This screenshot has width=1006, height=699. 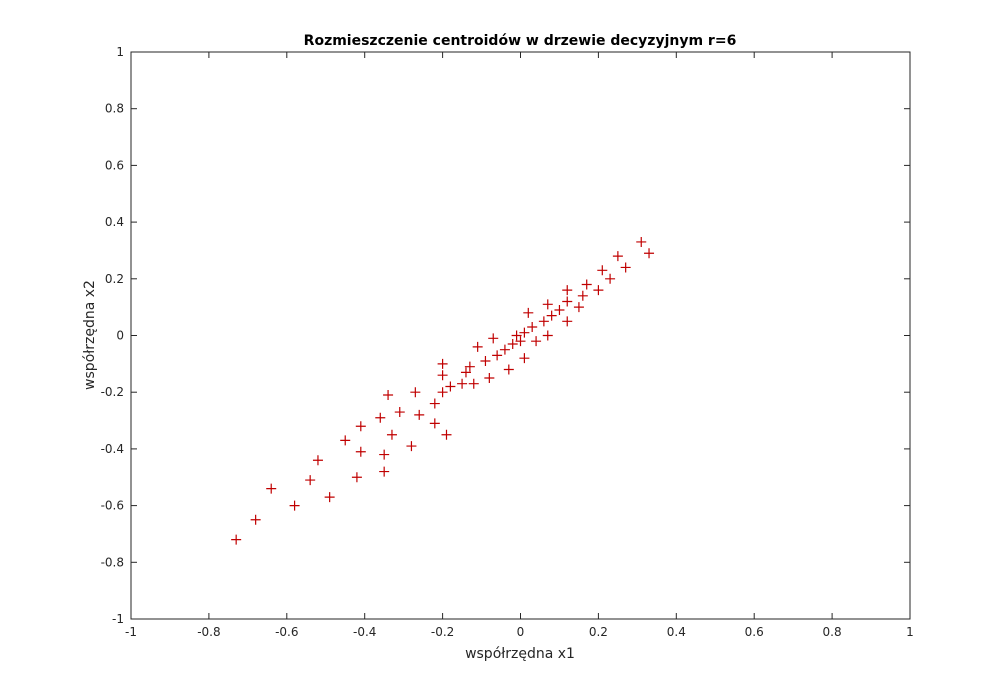 What do you see at coordinates (521, 632) in the screenshot?
I see `x-tick-label: 0` at bounding box center [521, 632].